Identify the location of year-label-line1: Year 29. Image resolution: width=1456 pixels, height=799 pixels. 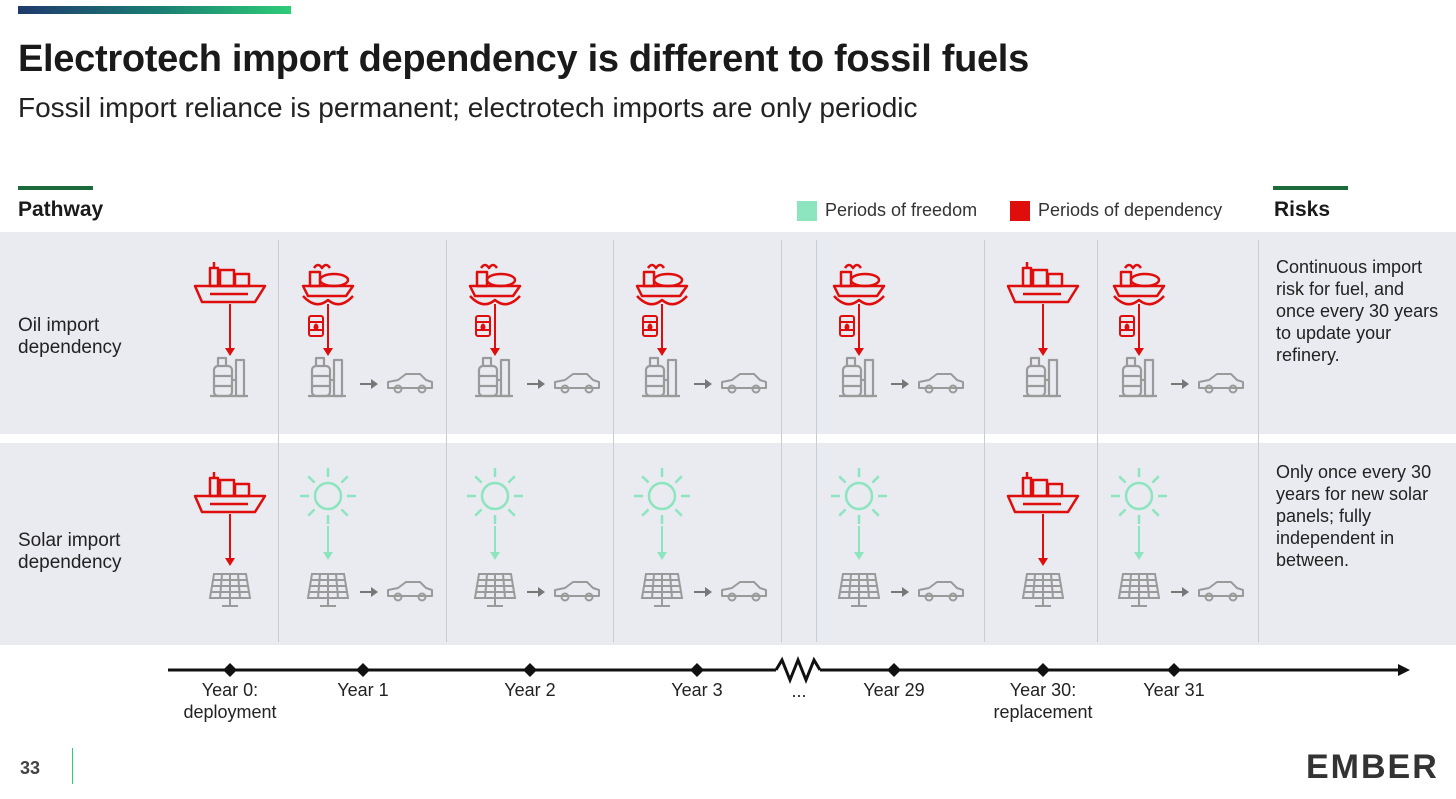
(894, 690).